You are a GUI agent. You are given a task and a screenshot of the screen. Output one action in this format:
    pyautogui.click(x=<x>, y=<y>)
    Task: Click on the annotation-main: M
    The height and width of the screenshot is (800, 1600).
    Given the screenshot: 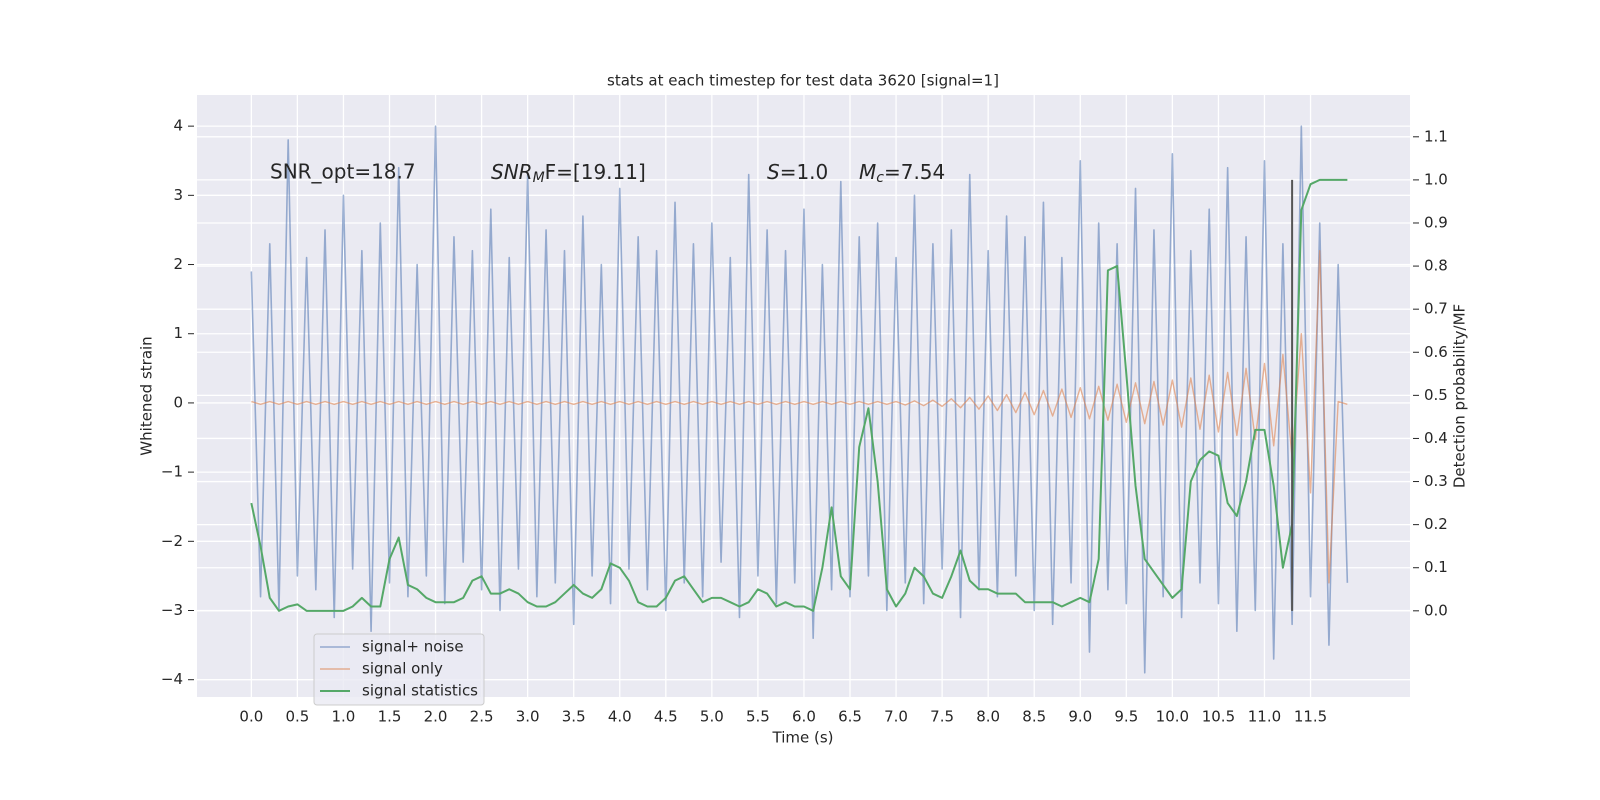 What is the action you would take?
    pyautogui.click(x=867, y=172)
    